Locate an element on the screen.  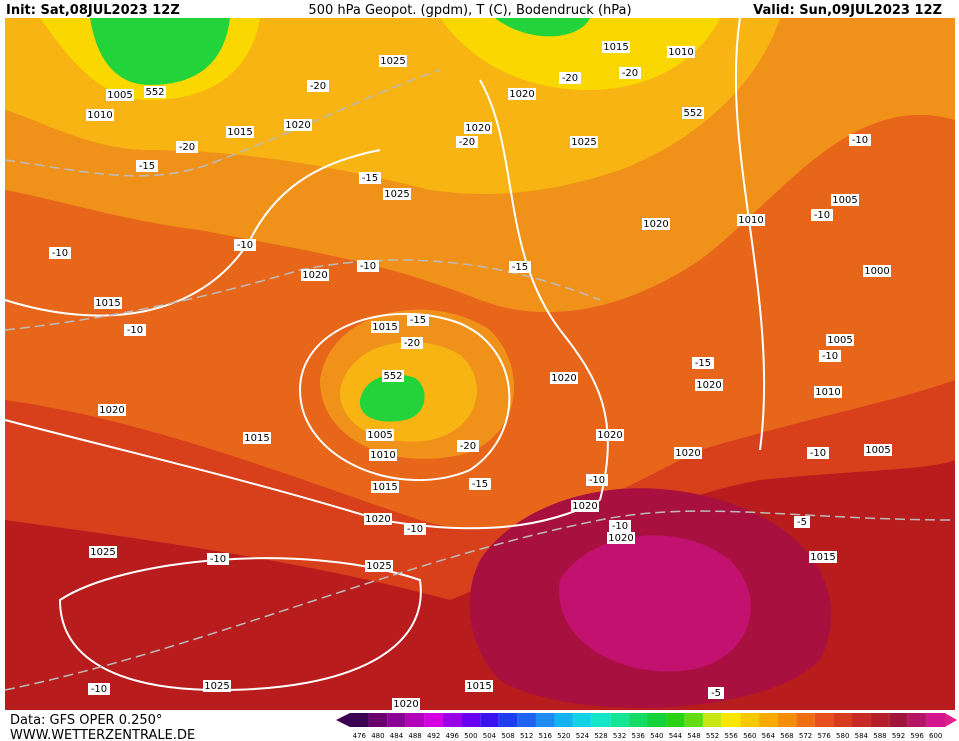
colorbar-label: 592 is located at coordinates (898, 736).